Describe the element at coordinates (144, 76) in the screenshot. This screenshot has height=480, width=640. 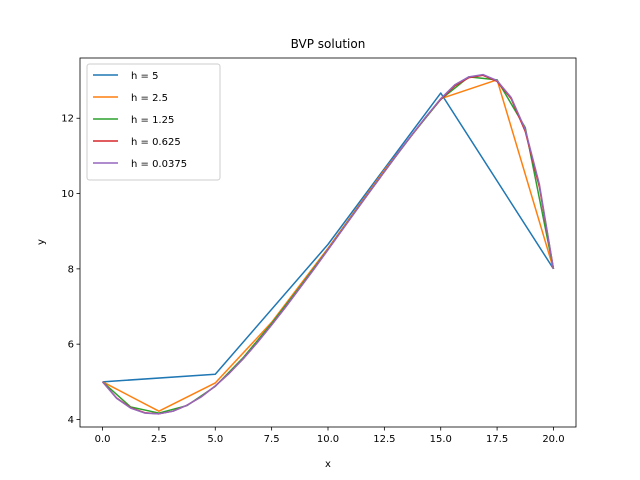
I see `legend-label-0: h = 5` at that location.